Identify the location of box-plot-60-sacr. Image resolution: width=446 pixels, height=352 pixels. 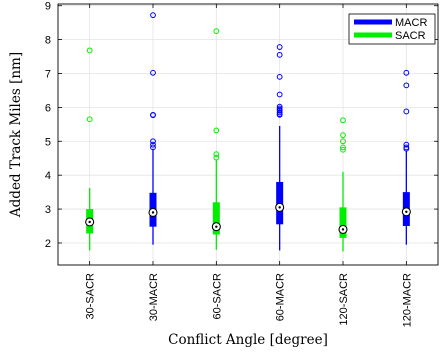
(216, 139).